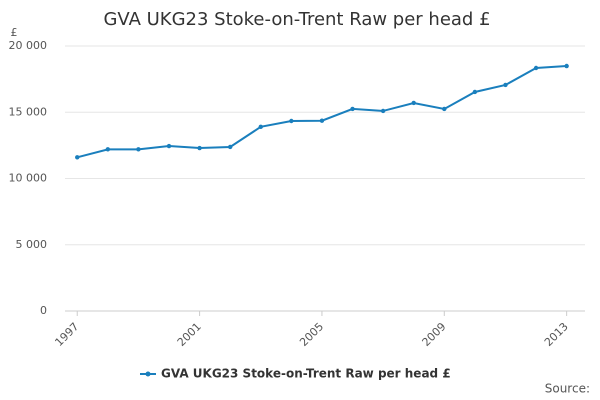  What do you see at coordinates (32, 244) in the screenshot?
I see `y-tick-label: 5 000` at bounding box center [32, 244].